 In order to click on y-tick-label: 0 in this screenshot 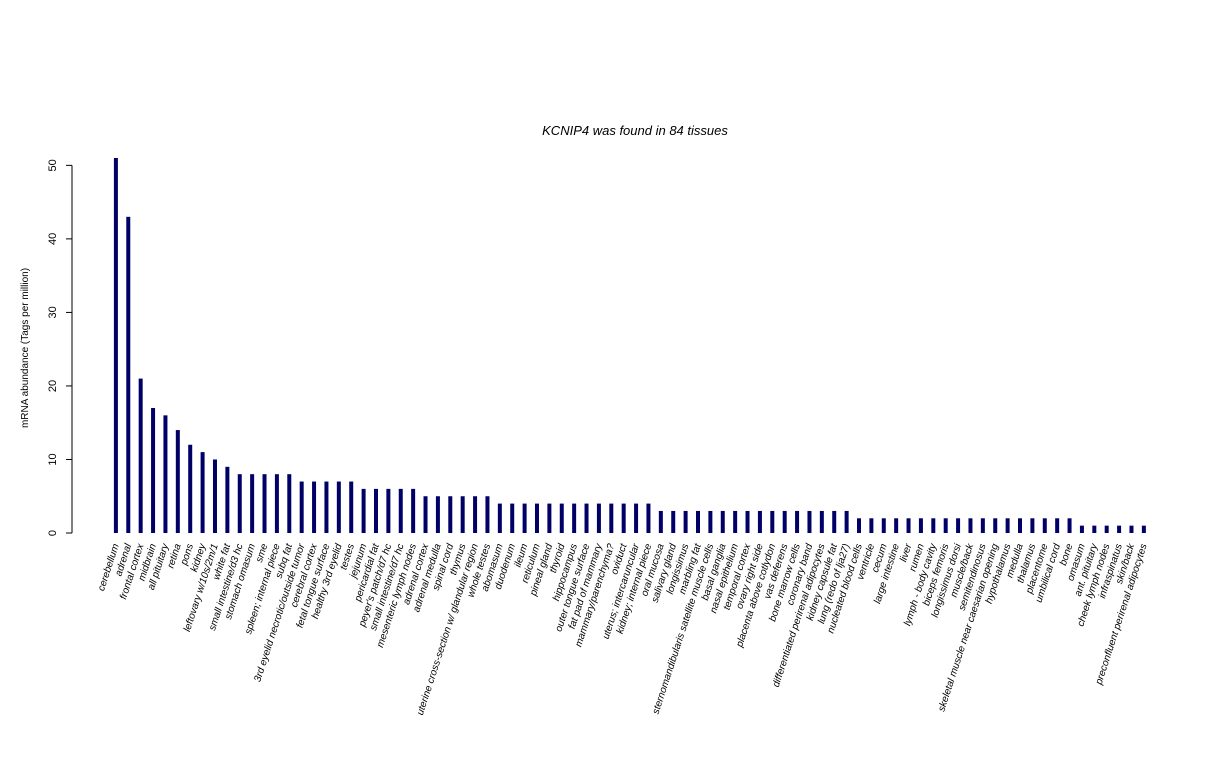, I will do `click(53, 533)`.